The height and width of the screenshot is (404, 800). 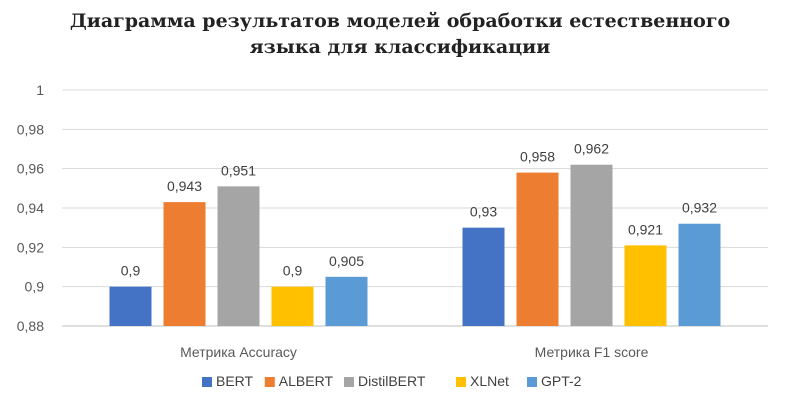 What do you see at coordinates (30, 326) in the screenshot?
I see `y-tick-label: 0,88` at bounding box center [30, 326].